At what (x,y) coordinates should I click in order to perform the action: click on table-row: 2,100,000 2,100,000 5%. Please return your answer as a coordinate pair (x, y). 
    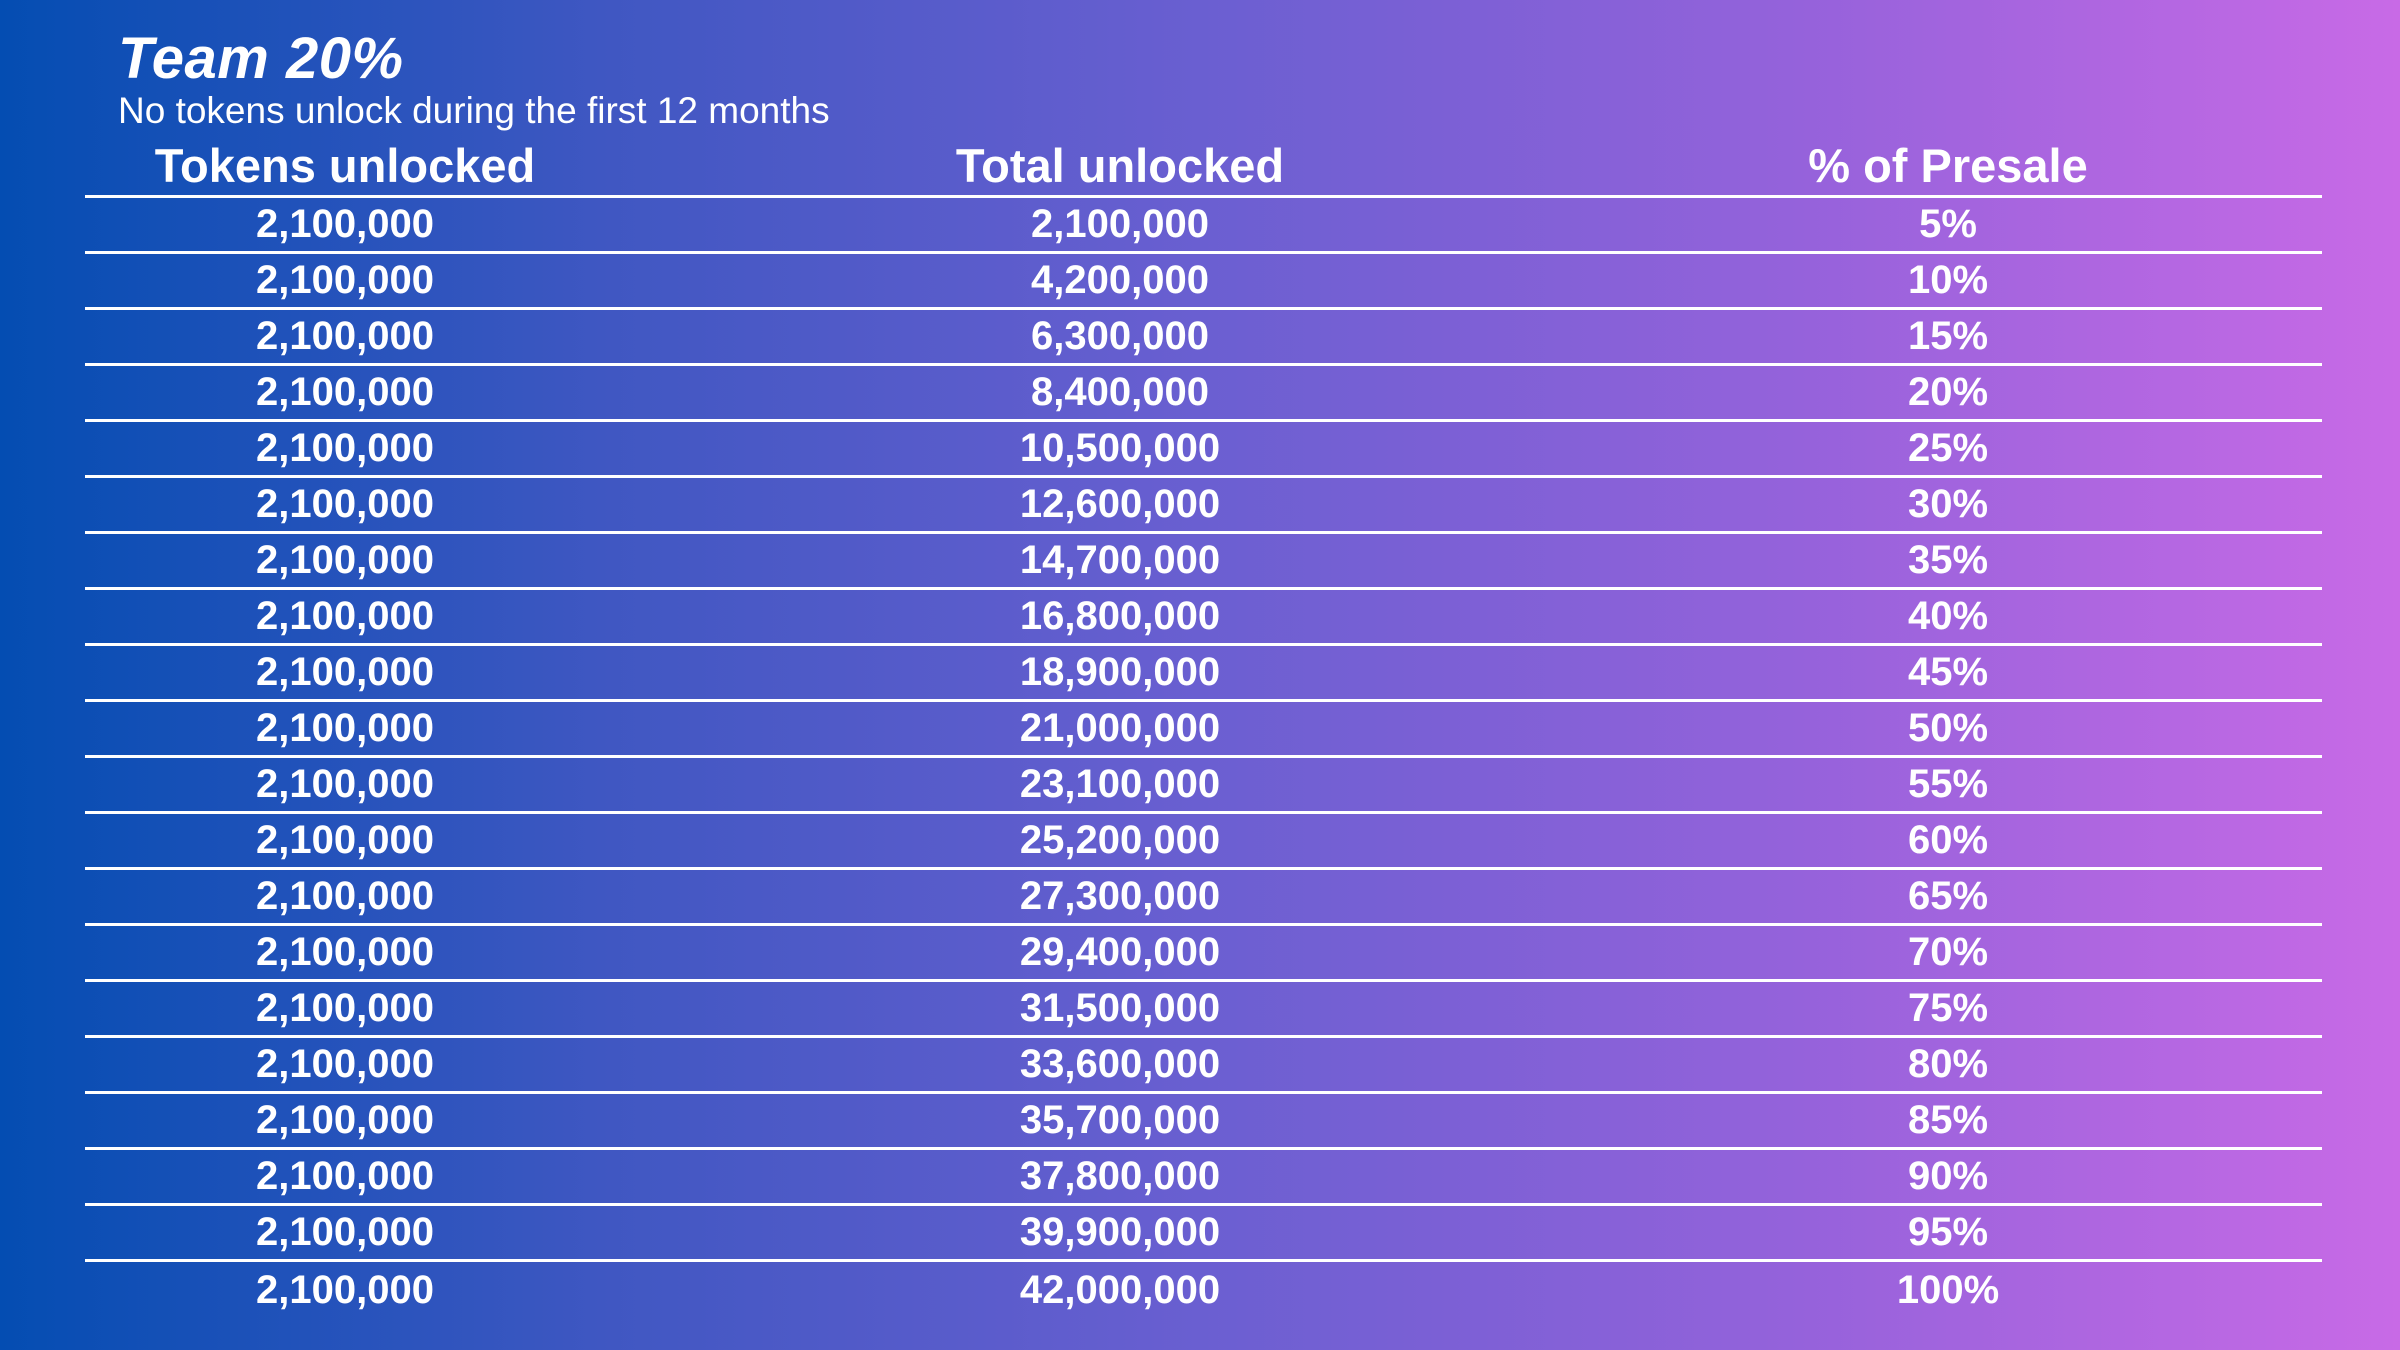
    Looking at the image, I should click on (1203, 226).